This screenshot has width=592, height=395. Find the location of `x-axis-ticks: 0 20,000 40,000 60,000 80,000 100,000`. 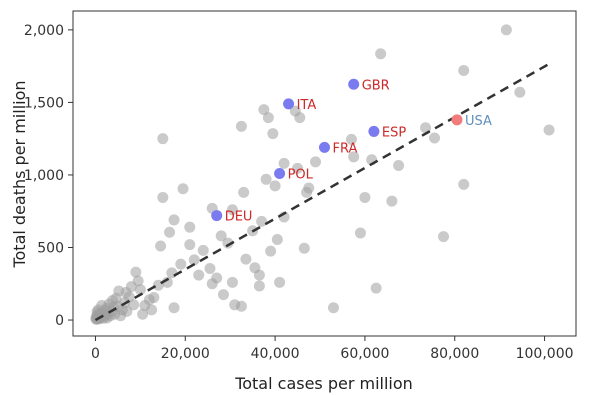

x-axis-ticks: 0 20,000 40,000 60,000 80,000 100,000 is located at coordinates (332, 349).